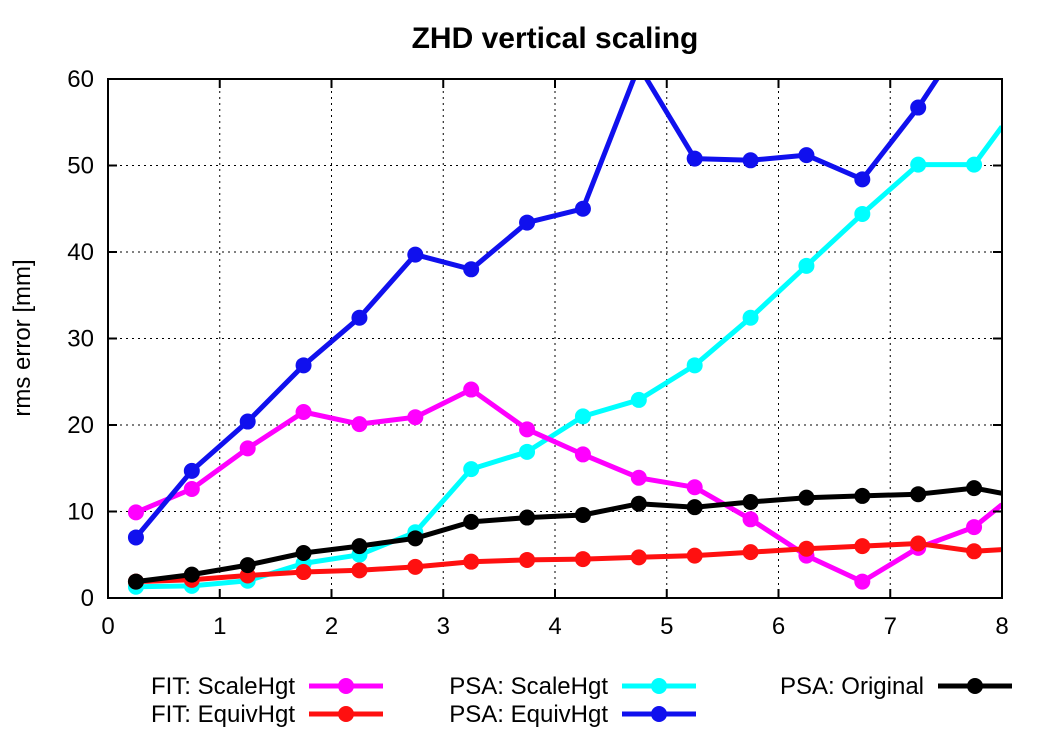 Image resolution: width=1050 pixels, height=733 pixels. What do you see at coordinates (80, 512) in the screenshot?
I see `y-tick-label: 10` at bounding box center [80, 512].